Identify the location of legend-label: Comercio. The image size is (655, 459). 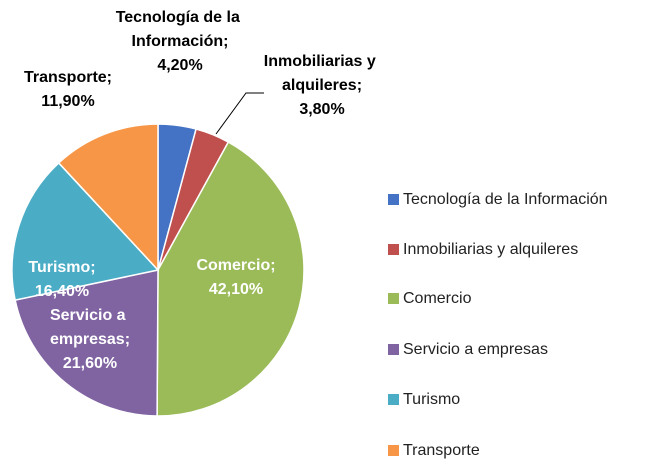
(437, 298).